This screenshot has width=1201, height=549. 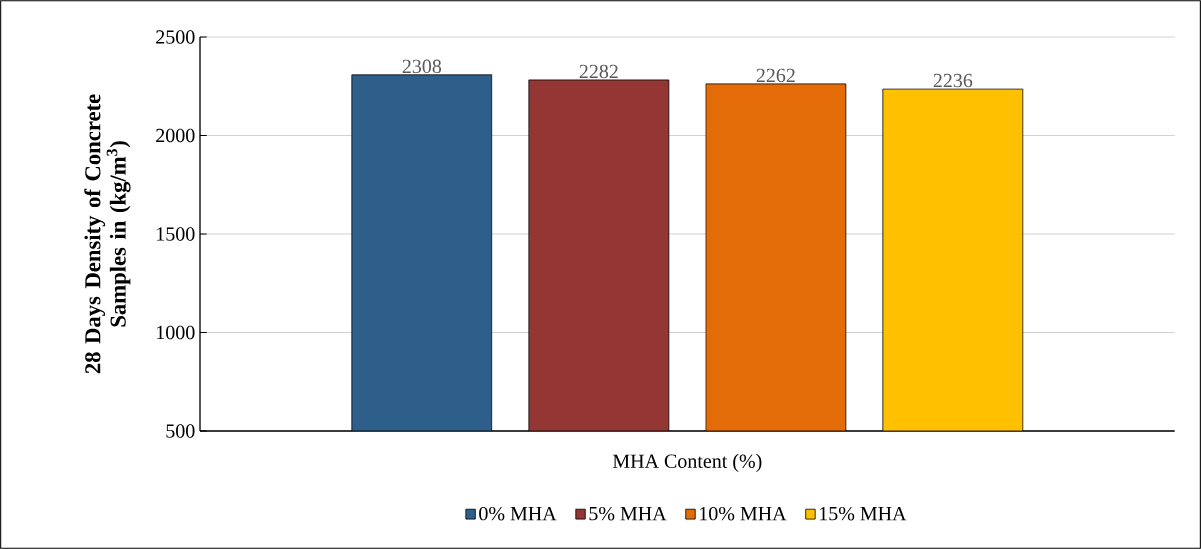 What do you see at coordinates (598, 71) in the screenshot?
I see `data-label: 2282` at bounding box center [598, 71].